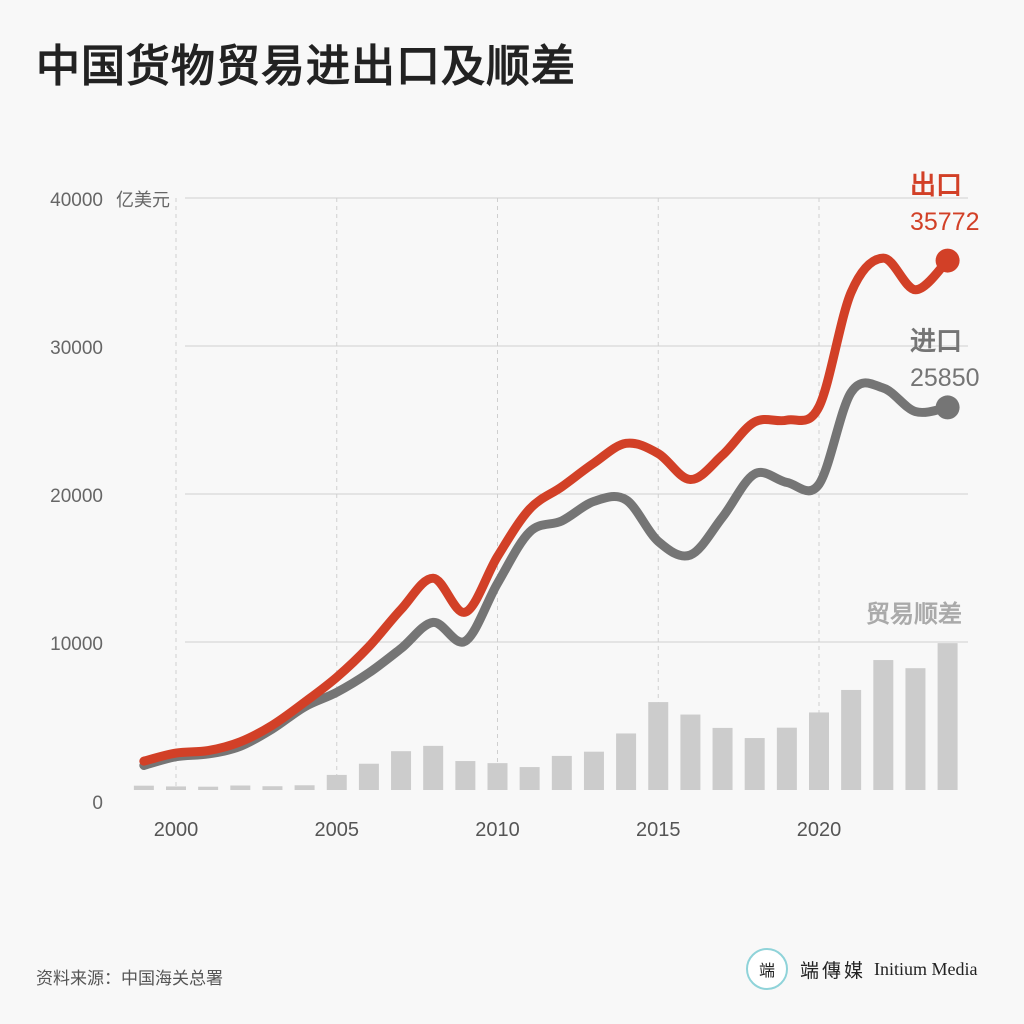  What do you see at coordinates (304, 787) in the screenshot?
I see `surplus-bar-2004` at bounding box center [304, 787].